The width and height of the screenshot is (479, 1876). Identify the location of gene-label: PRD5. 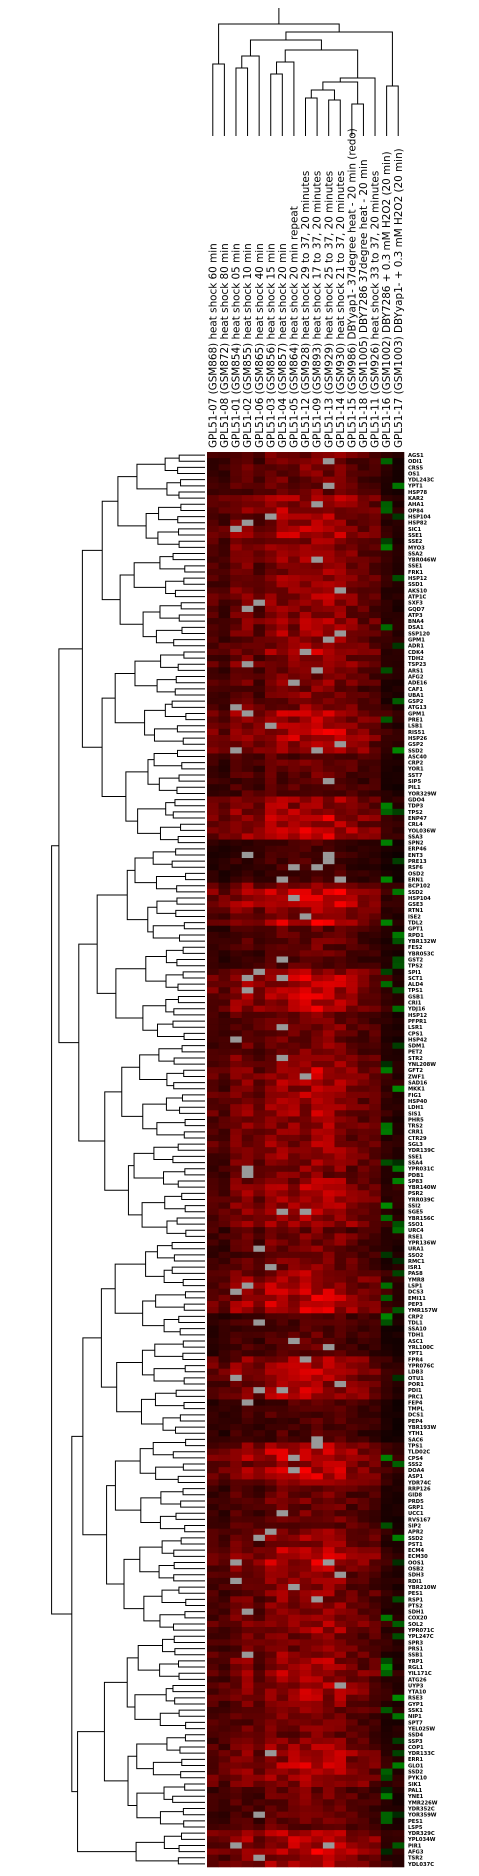
(416, 1502).